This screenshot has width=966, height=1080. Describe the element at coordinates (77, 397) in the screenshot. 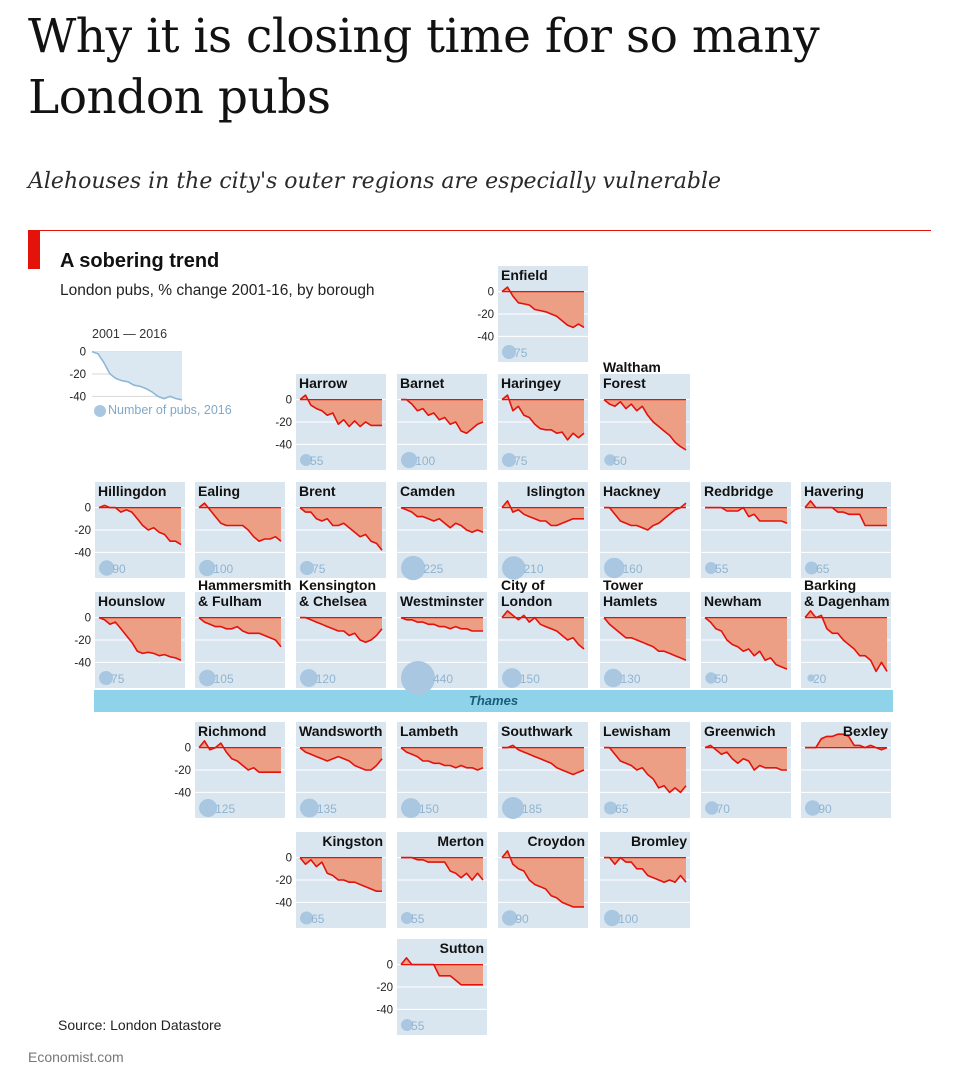

I see `legend-y-tick: -40` at that location.